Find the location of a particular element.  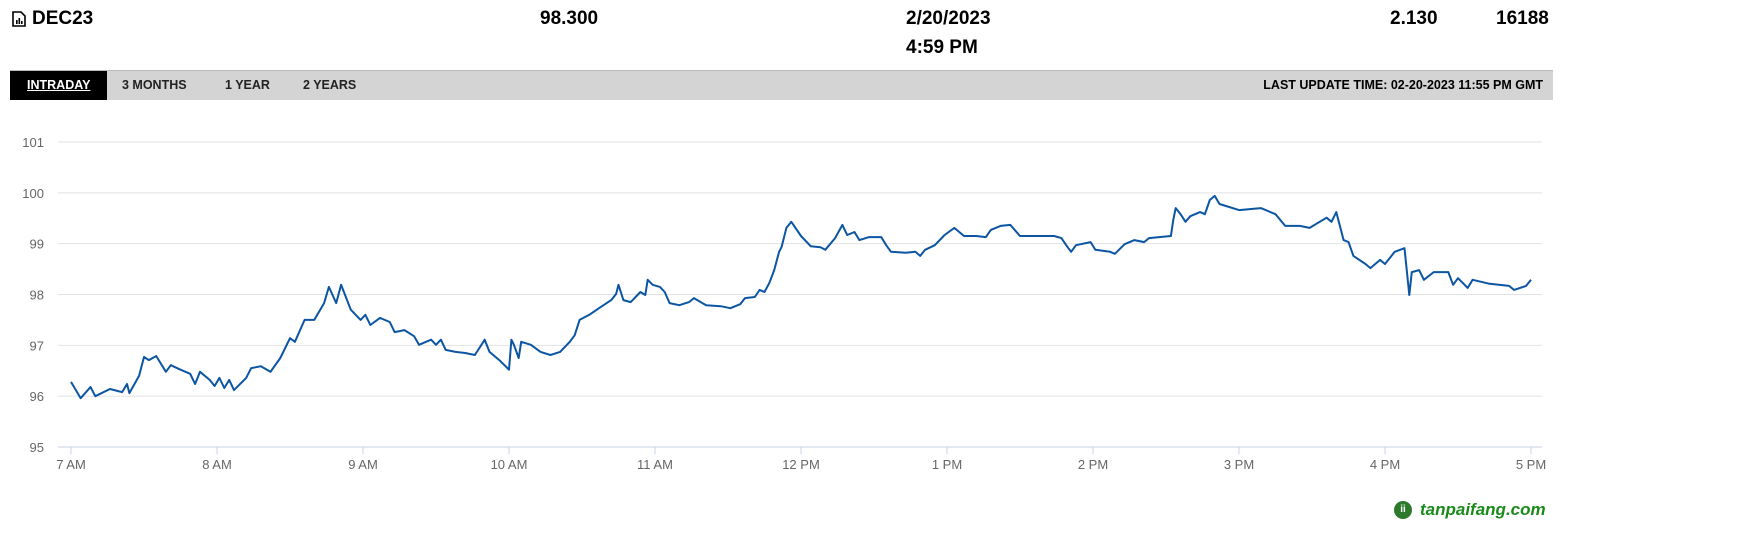

y-tick-label: 96 is located at coordinates (37, 396).